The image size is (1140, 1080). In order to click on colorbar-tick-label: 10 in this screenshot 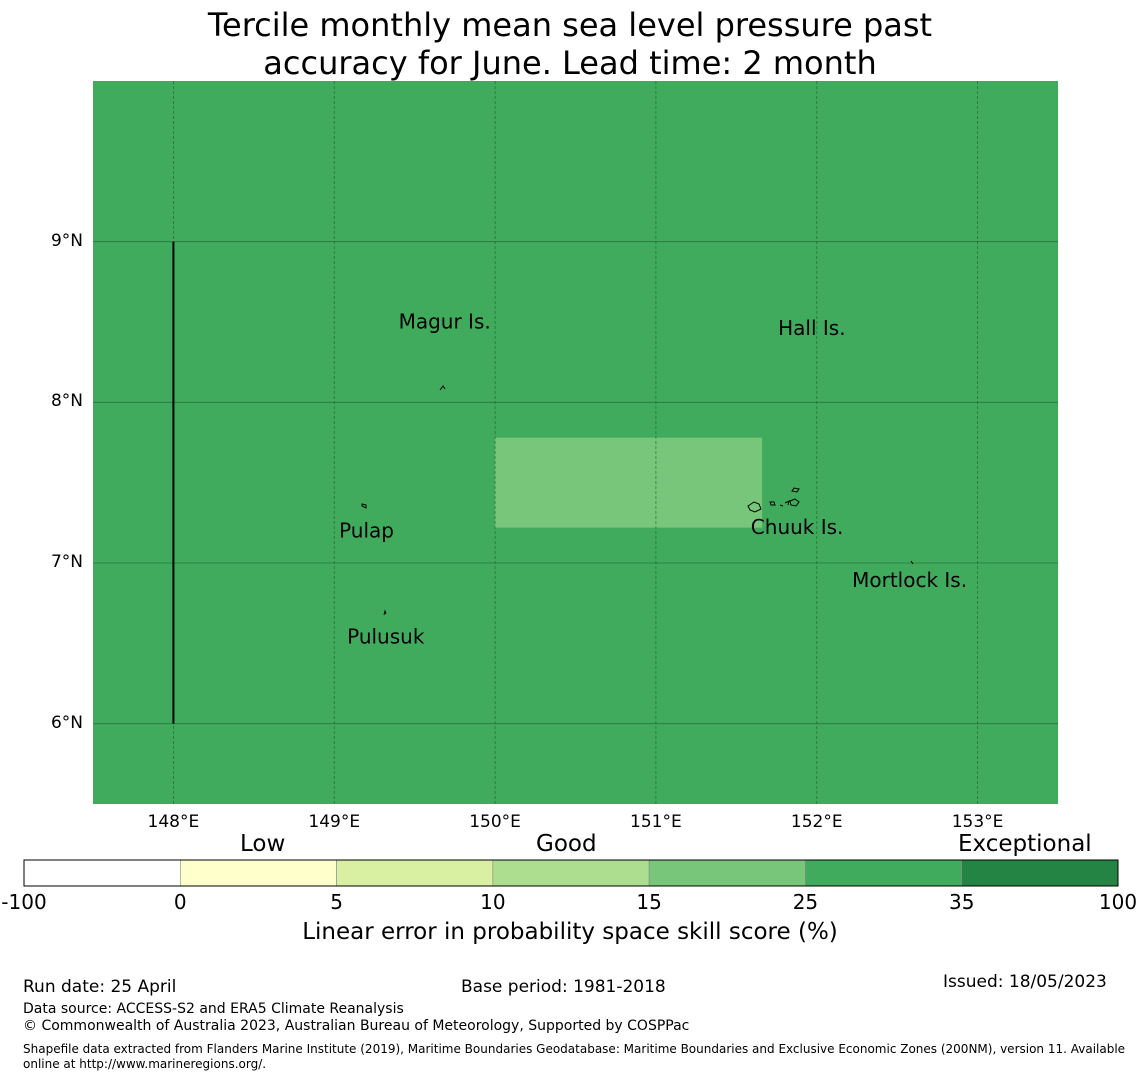, I will do `click(493, 902)`.